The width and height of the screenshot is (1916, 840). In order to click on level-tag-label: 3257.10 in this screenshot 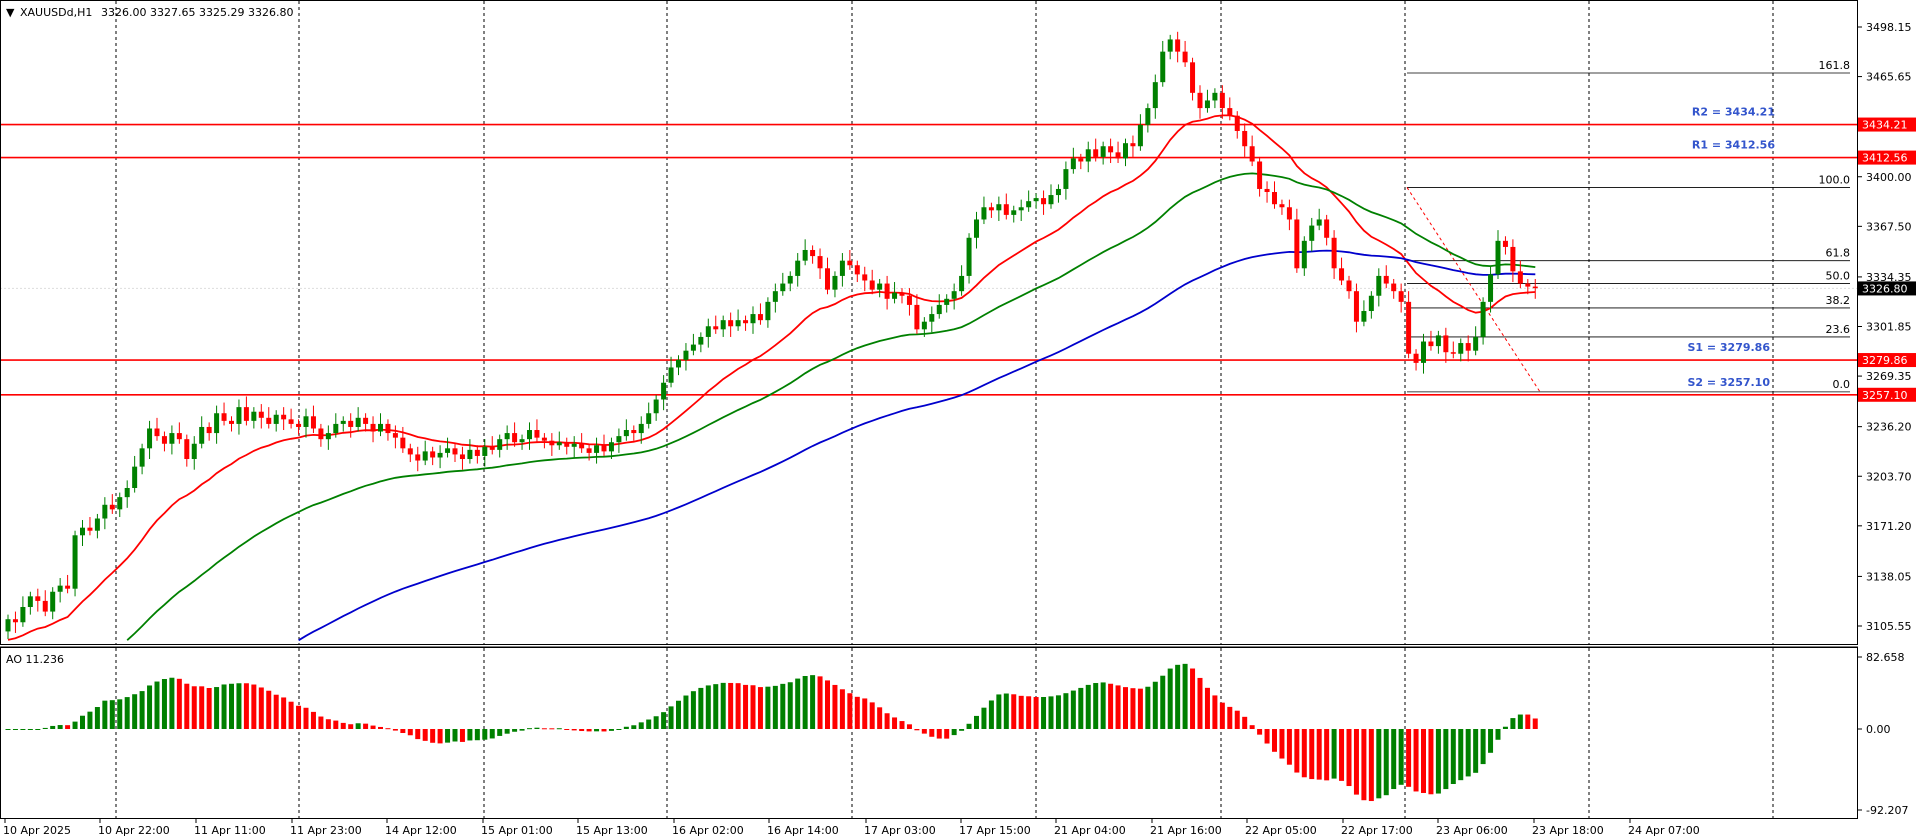, I will do `click(1885, 395)`.